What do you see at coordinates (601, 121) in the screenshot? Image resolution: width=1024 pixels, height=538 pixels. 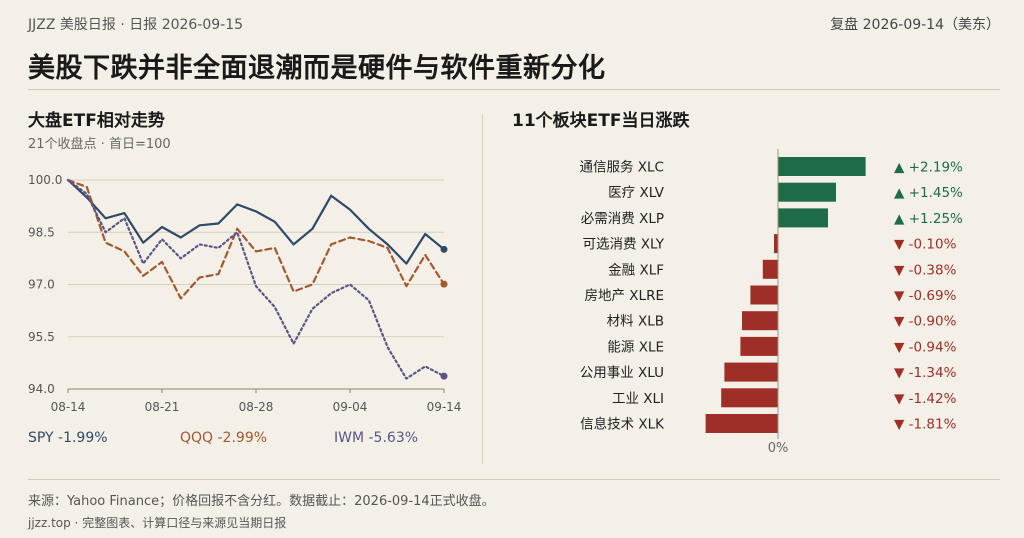 I see `right-panel-title: 11个板块ETF当日涨跌` at bounding box center [601, 121].